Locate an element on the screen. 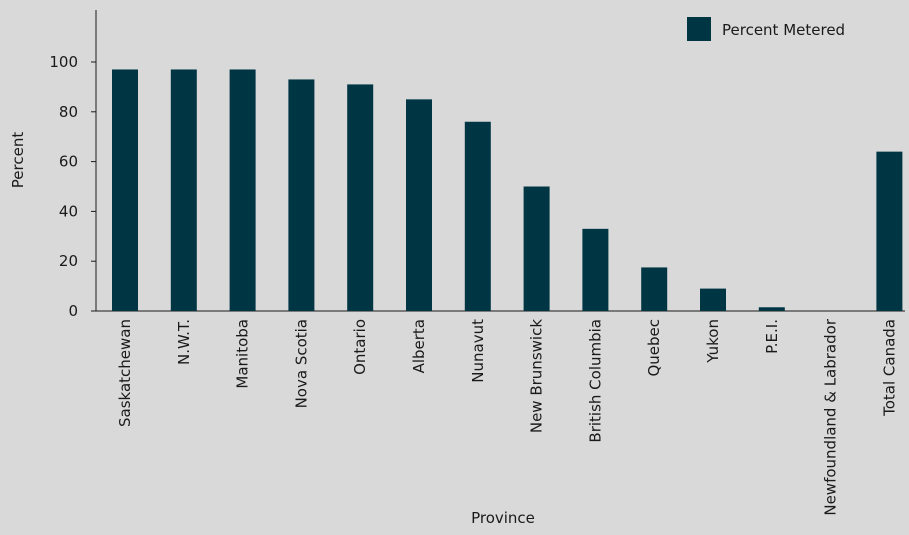 This screenshot has width=909, height=535. bar-nova-scotia is located at coordinates (301, 195).